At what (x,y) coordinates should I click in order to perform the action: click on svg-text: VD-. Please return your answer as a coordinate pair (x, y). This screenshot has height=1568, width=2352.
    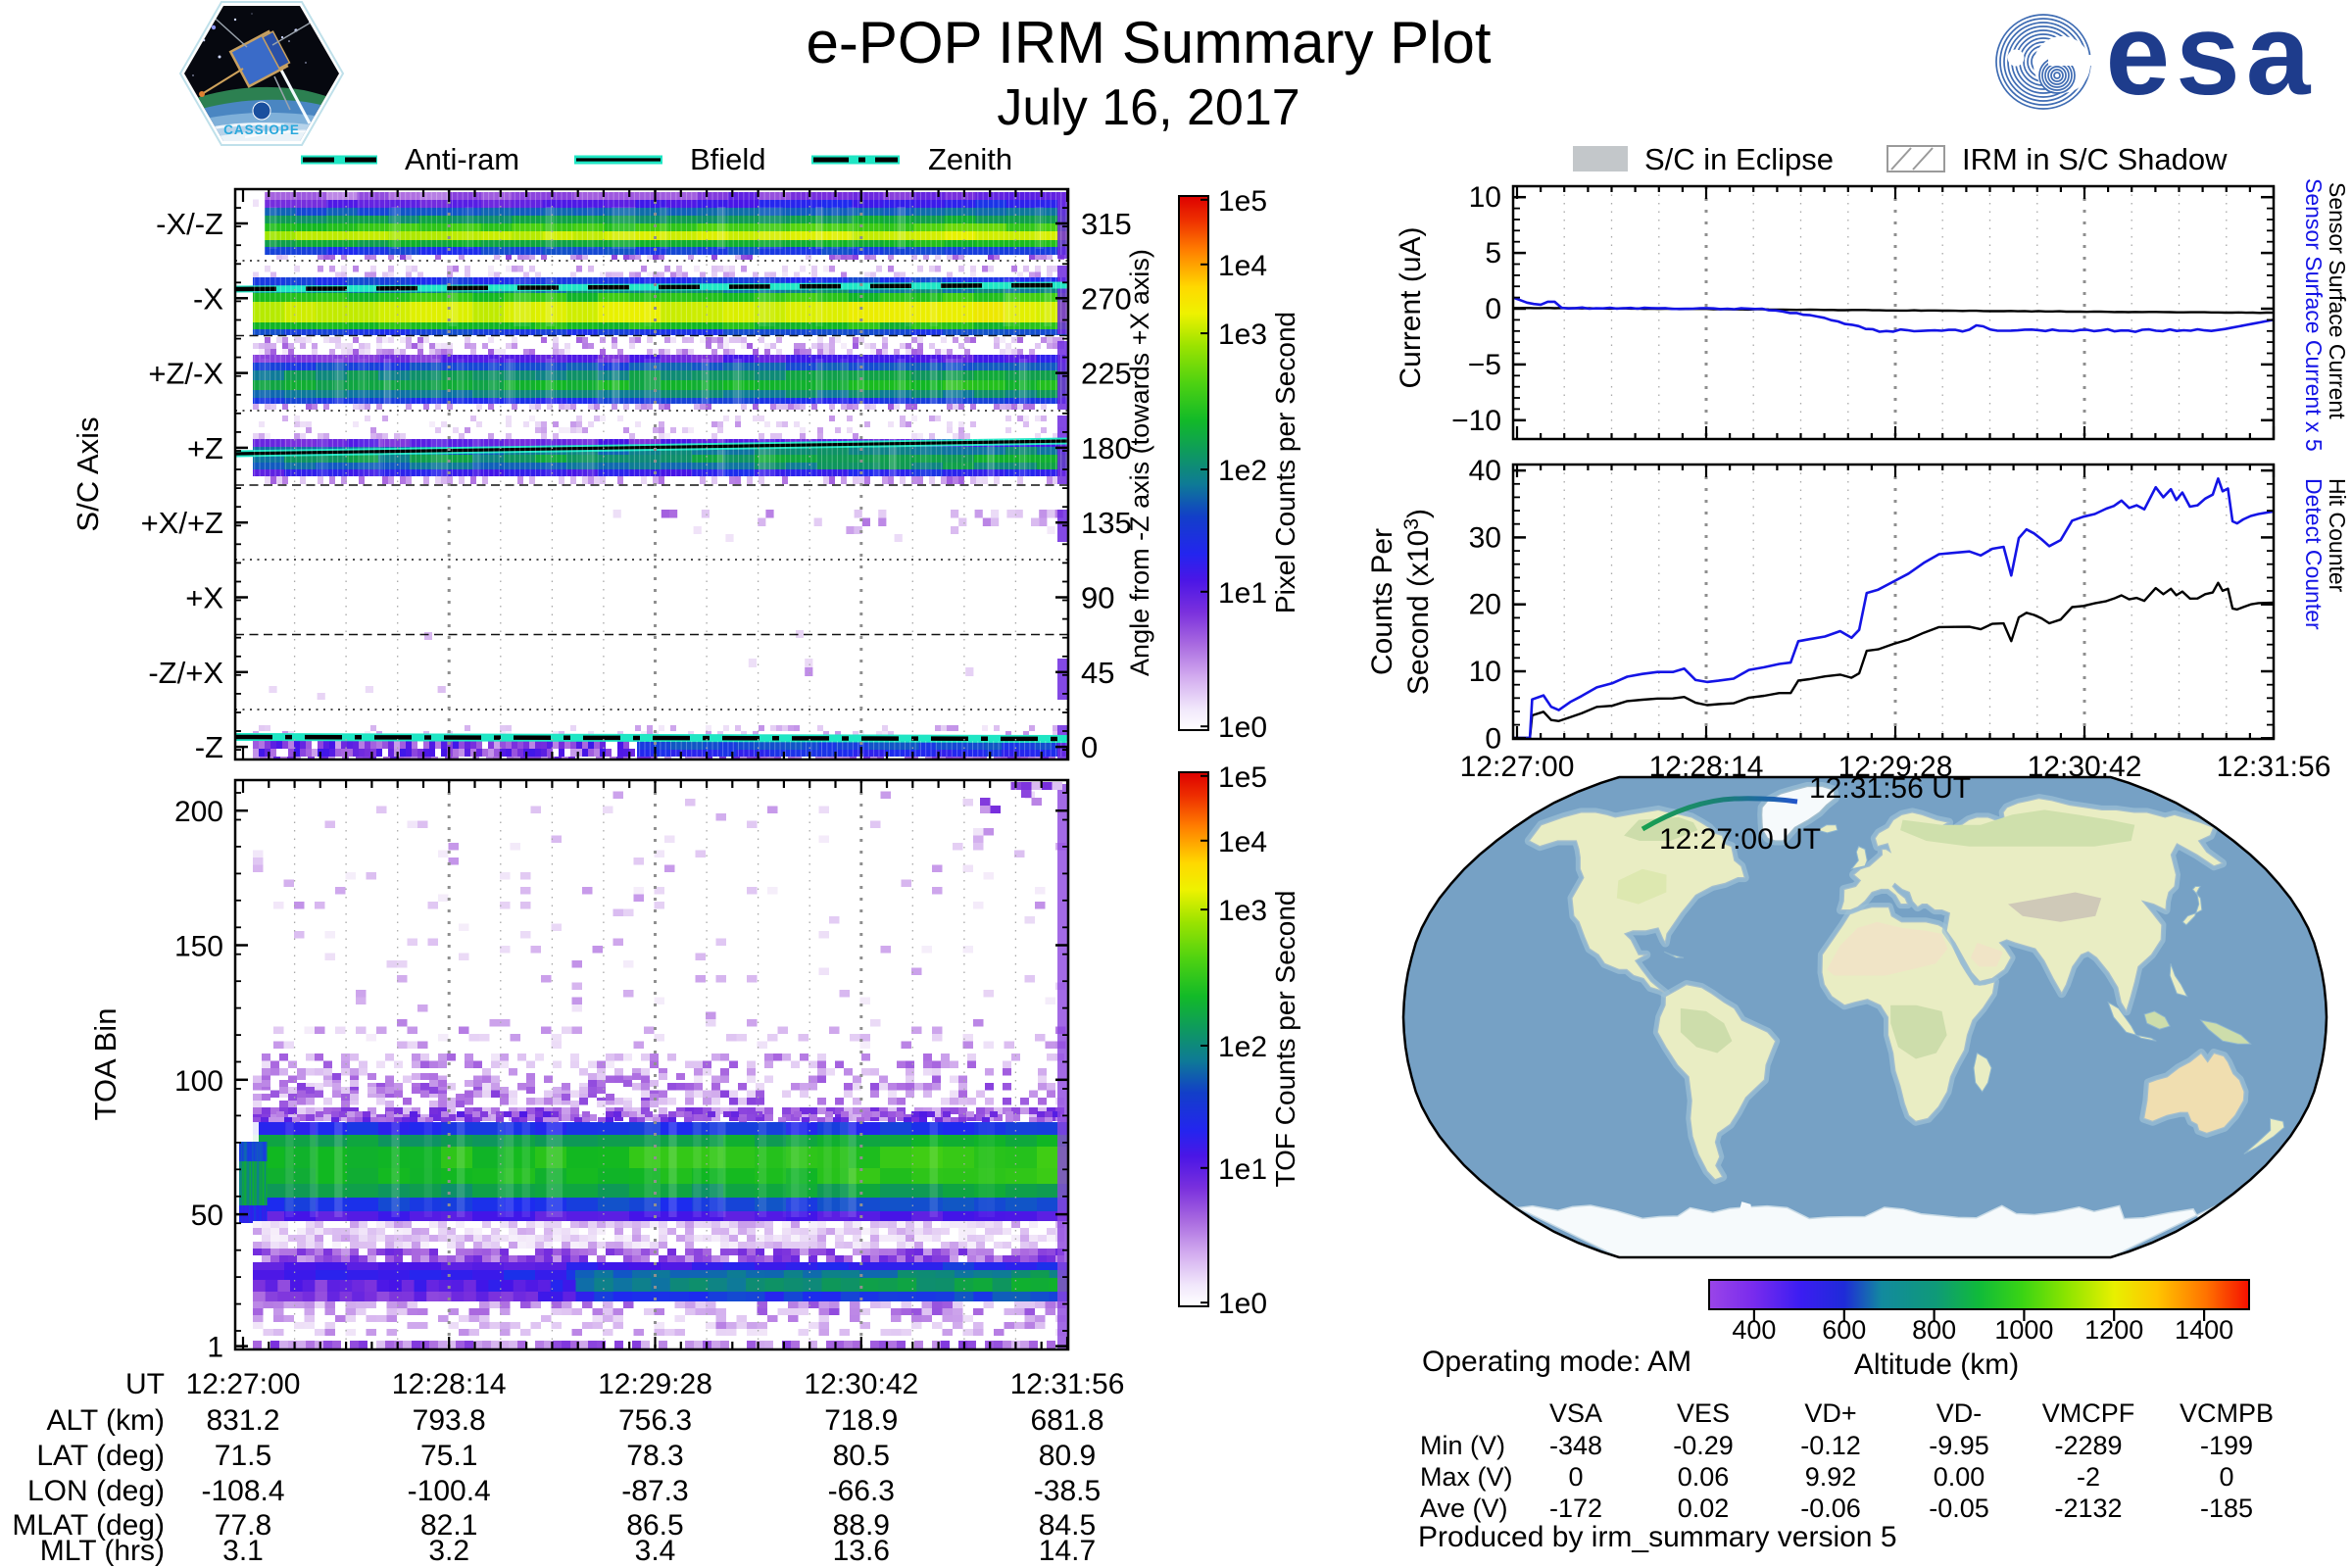
    Looking at the image, I should click on (1959, 1413).